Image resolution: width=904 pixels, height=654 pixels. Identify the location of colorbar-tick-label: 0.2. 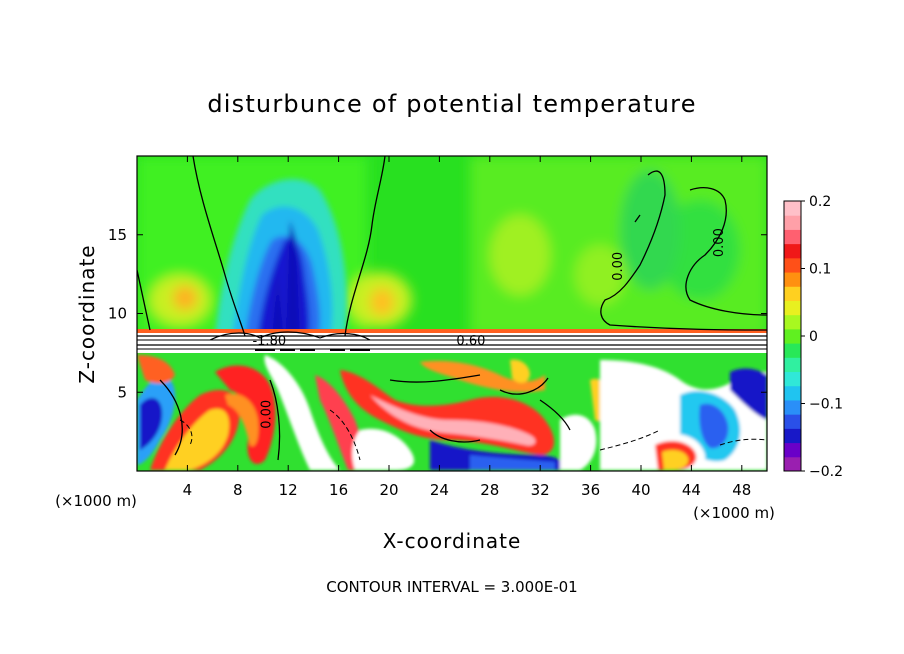
(820, 202).